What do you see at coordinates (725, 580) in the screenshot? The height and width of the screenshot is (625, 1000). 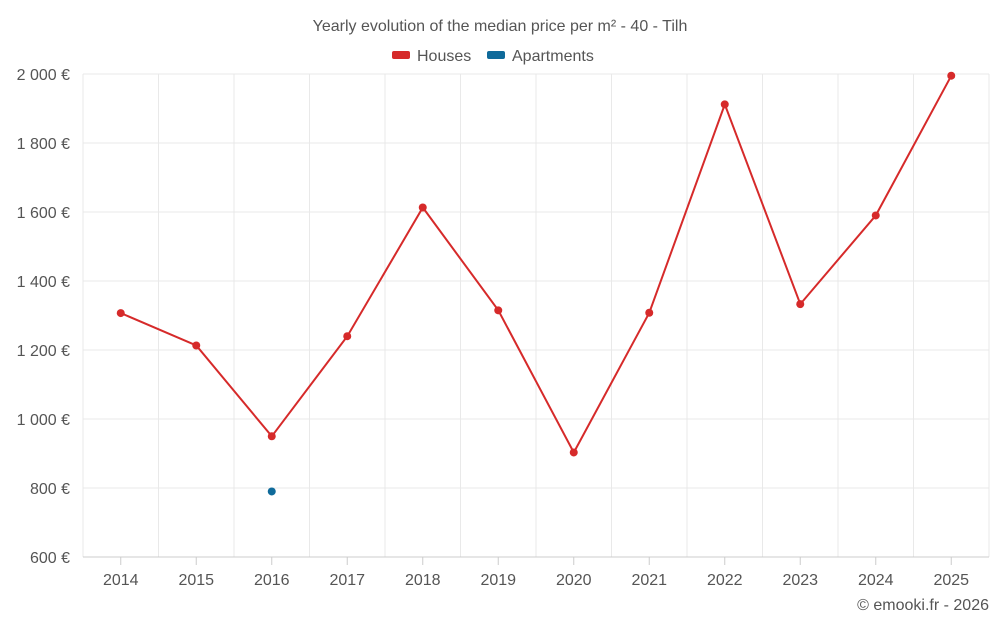 I see `x-tick-label: 2022` at bounding box center [725, 580].